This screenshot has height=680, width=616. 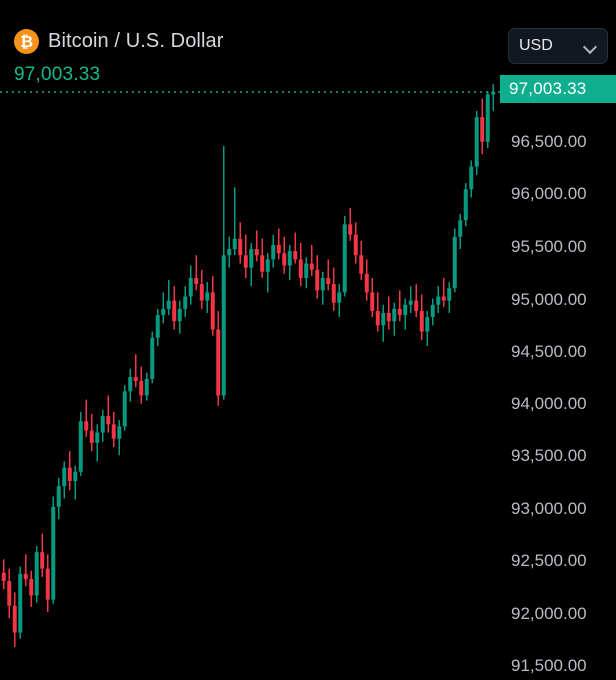 What do you see at coordinates (57, 74) in the screenshot?
I see `last-price-text: 97,003.33` at bounding box center [57, 74].